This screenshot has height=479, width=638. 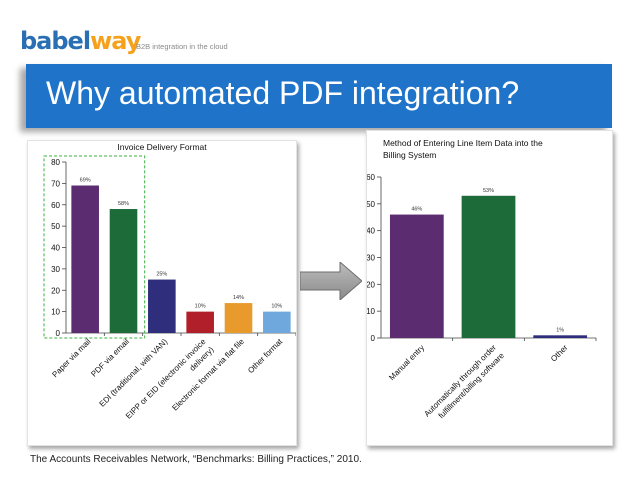 What do you see at coordinates (416, 210) in the screenshot?
I see `data-label: 46%` at bounding box center [416, 210].